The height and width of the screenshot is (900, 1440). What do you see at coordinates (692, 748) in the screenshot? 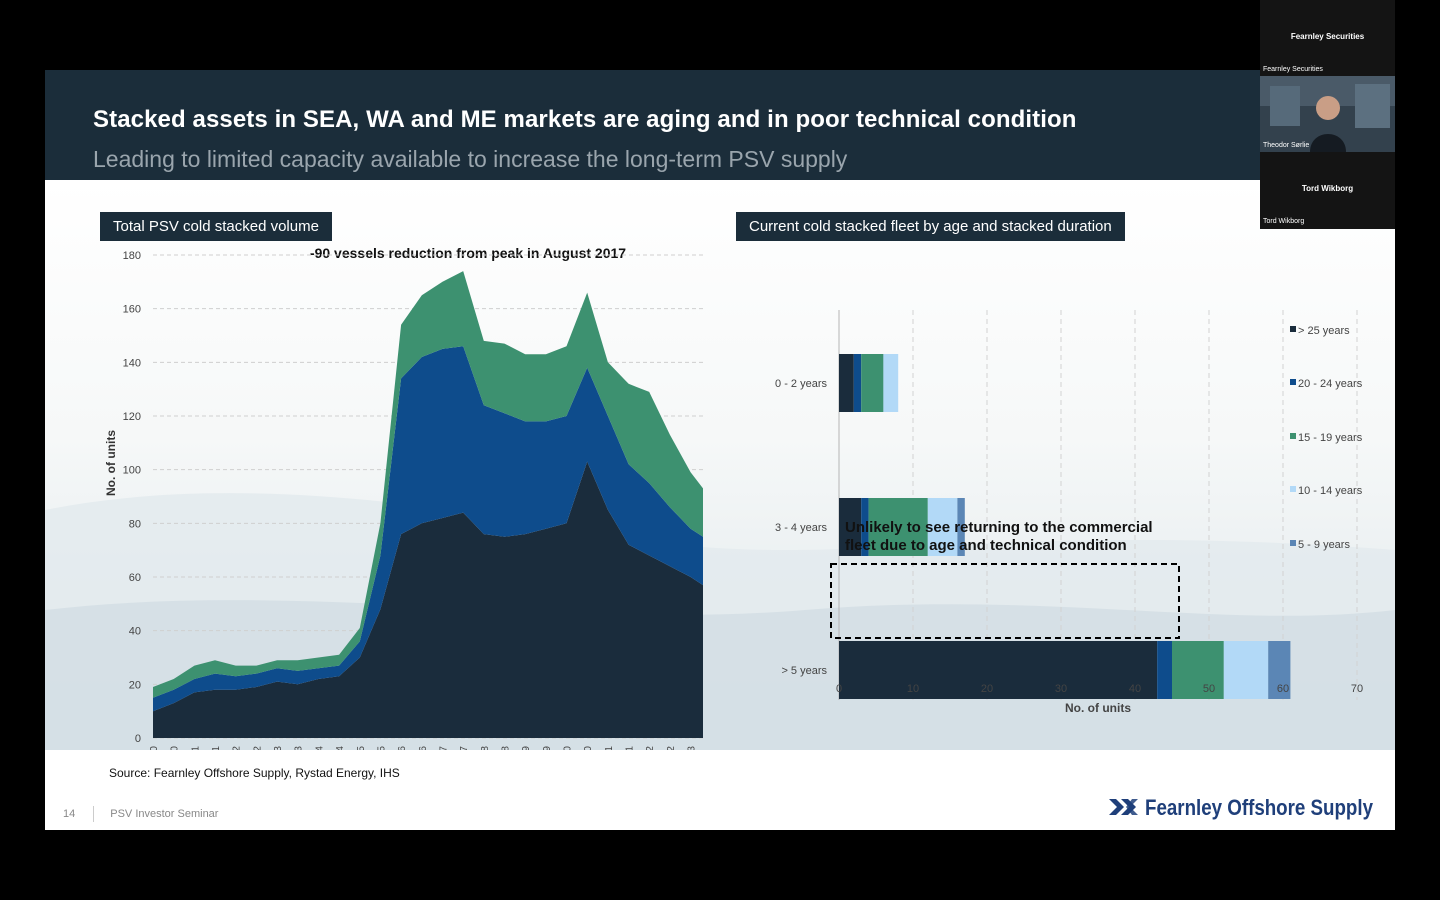
I see `x-tick-label: Jan-23` at bounding box center [692, 748].